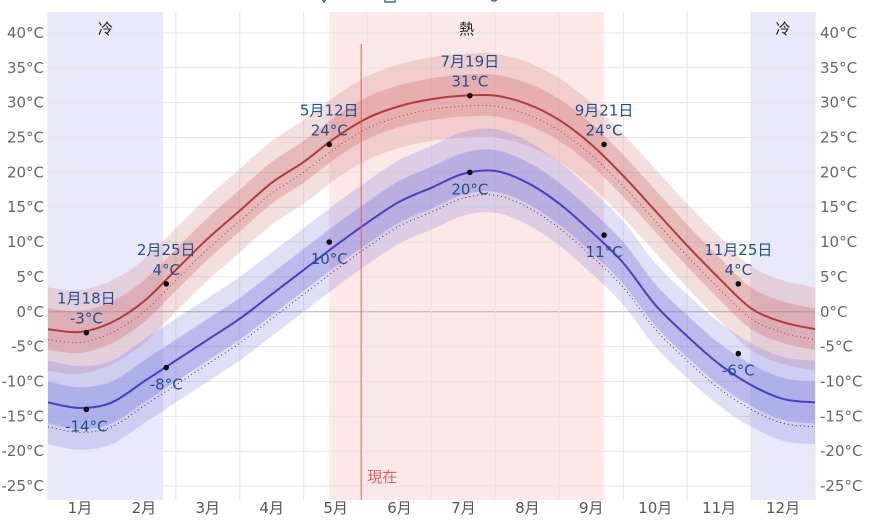 The height and width of the screenshot is (524, 876). Describe the element at coordinates (271, 508) in the screenshot. I see `x-tick-label: 4月` at that location.